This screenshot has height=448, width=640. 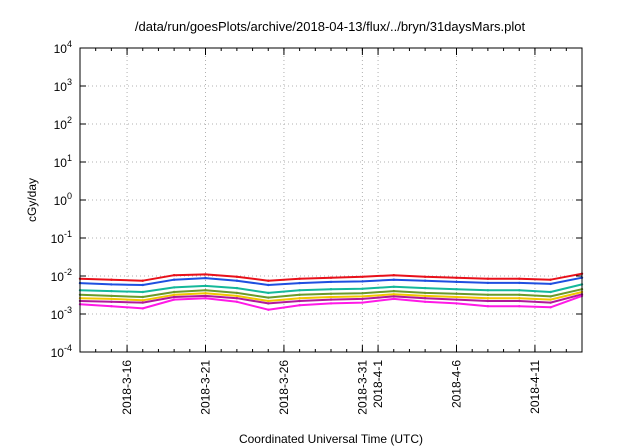 I want to click on x-tick-label: 2018-4-11, so click(x=535, y=387).